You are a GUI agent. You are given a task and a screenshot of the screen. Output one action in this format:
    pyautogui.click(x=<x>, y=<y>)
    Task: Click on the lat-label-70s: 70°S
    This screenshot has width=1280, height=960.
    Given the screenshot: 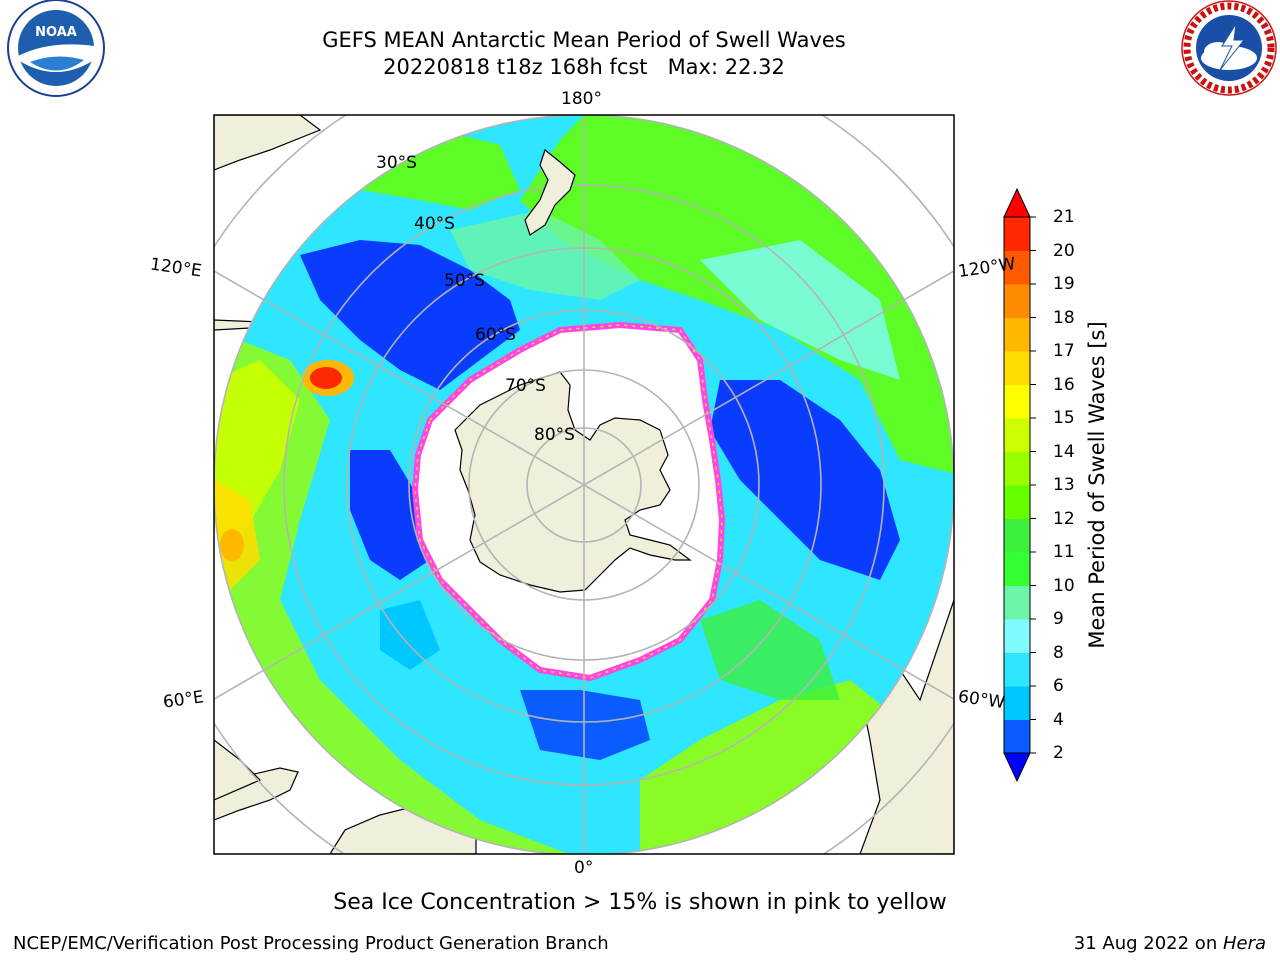 What is the action you would take?
    pyautogui.click(x=525, y=386)
    